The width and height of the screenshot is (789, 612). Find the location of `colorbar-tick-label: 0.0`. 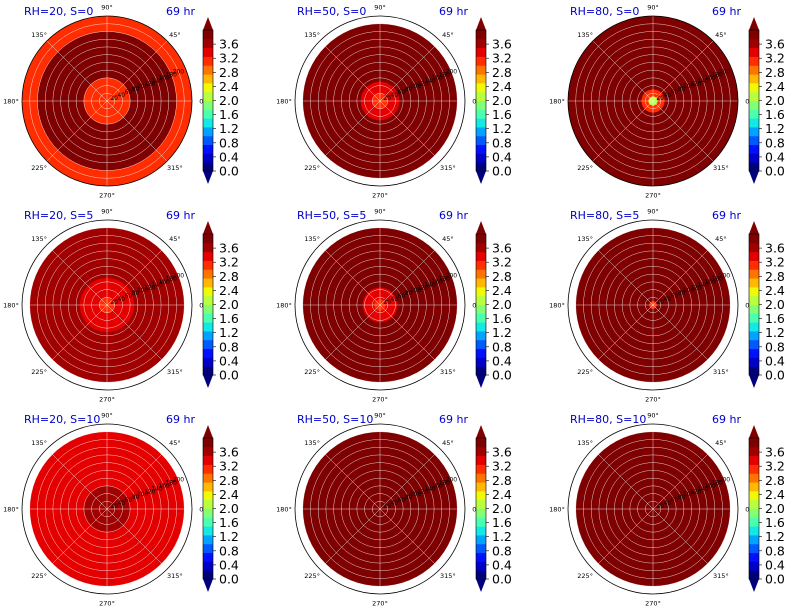

colorbar-tick-label: 0.0 is located at coordinates (775, 375).